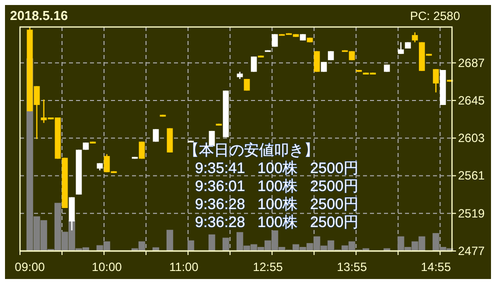  I want to click on x-tick-label: 09:00, so click(30, 267).